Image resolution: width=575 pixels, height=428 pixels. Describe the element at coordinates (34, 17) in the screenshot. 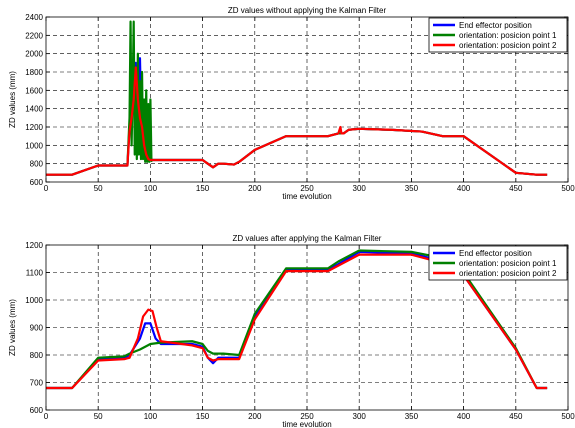

I see `y-tick-label: 2400` at that location.